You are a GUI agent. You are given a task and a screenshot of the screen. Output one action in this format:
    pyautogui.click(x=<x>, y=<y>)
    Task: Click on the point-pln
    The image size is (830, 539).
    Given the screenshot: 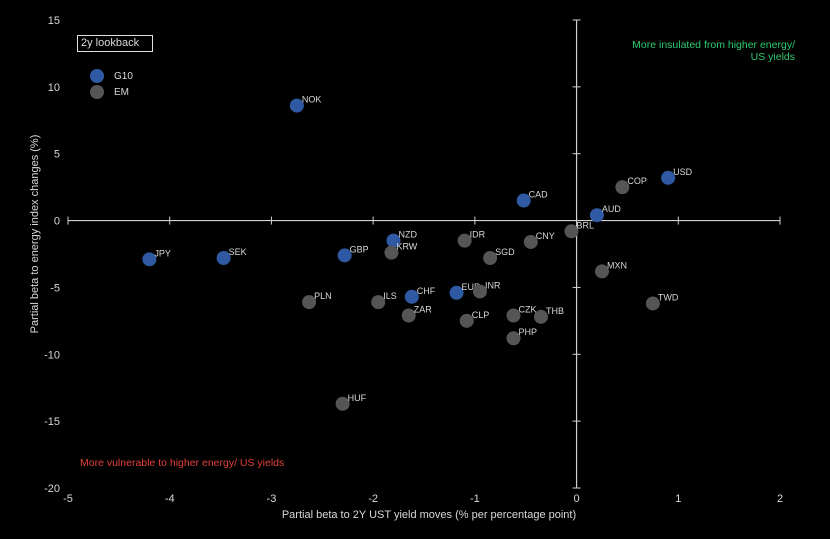 What is the action you would take?
    pyautogui.click(x=309, y=302)
    